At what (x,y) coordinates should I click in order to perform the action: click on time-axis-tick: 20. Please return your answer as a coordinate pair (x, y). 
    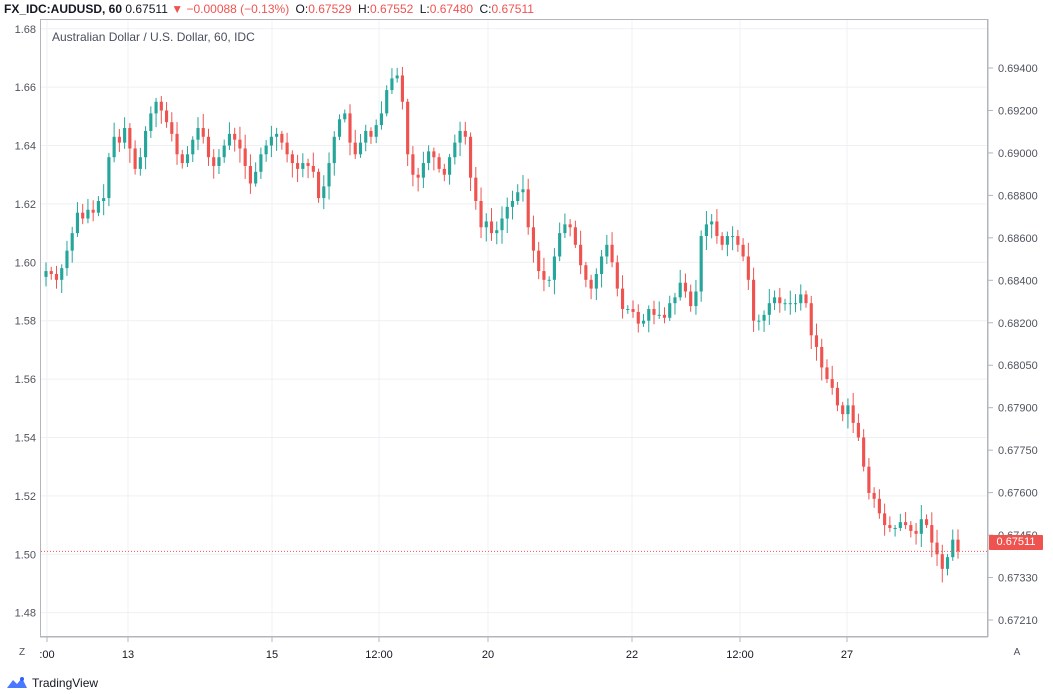
    Looking at the image, I should click on (488, 655).